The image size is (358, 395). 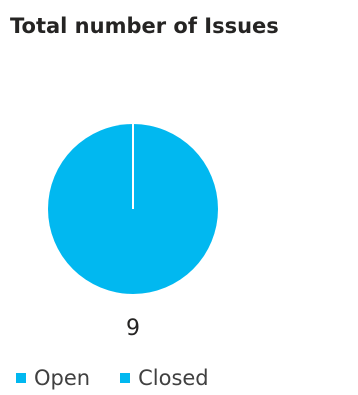 I want to click on legend-swatch-open, so click(x=21, y=378).